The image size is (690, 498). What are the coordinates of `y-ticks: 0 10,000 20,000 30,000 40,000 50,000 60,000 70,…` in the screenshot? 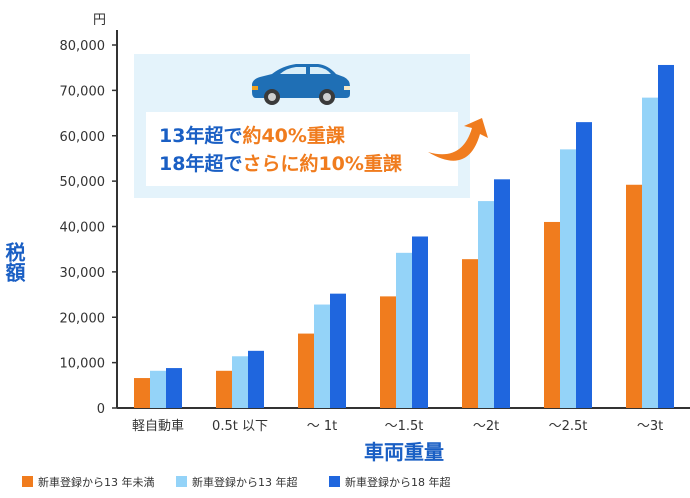 It's located at (88, 228).